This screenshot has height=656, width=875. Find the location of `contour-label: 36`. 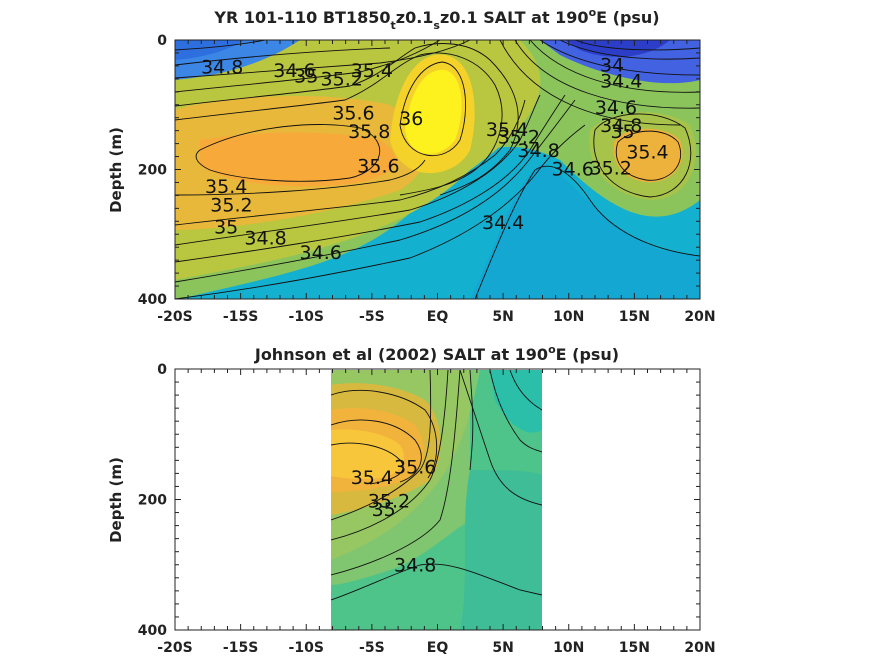

contour-label: 36 is located at coordinates (411, 119).